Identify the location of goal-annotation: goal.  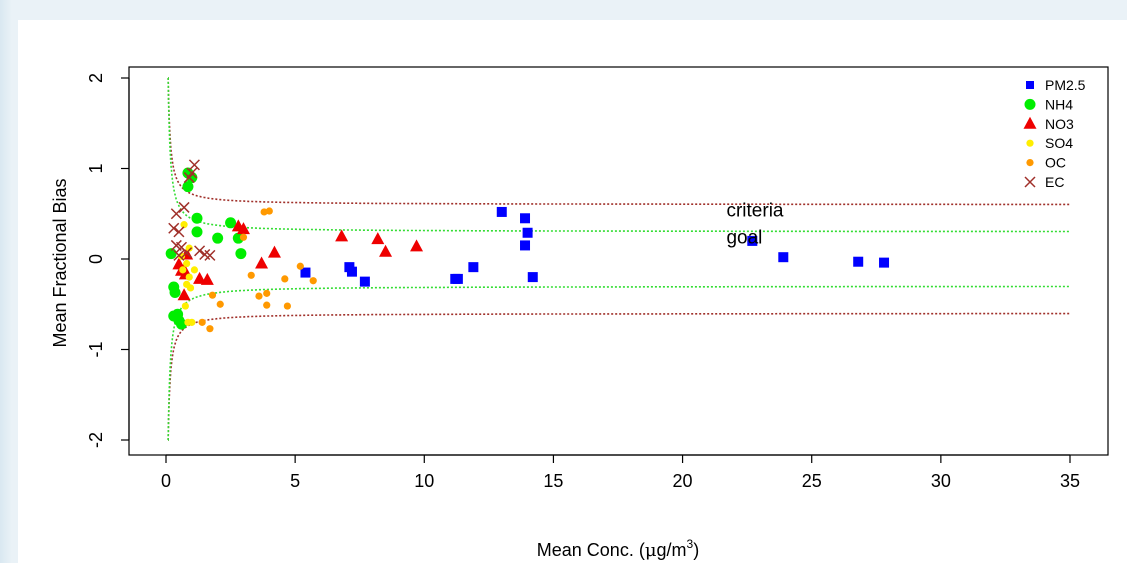
(744, 238).